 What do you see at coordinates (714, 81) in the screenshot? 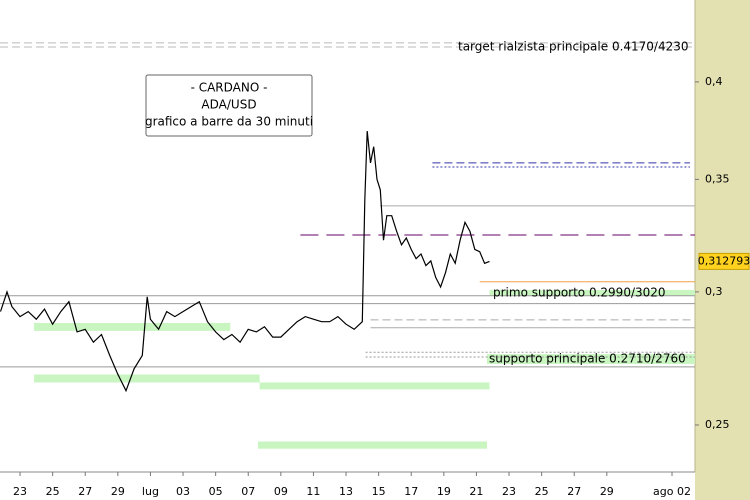
I see `y-tick-label: 0,4` at bounding box center [714, 81].